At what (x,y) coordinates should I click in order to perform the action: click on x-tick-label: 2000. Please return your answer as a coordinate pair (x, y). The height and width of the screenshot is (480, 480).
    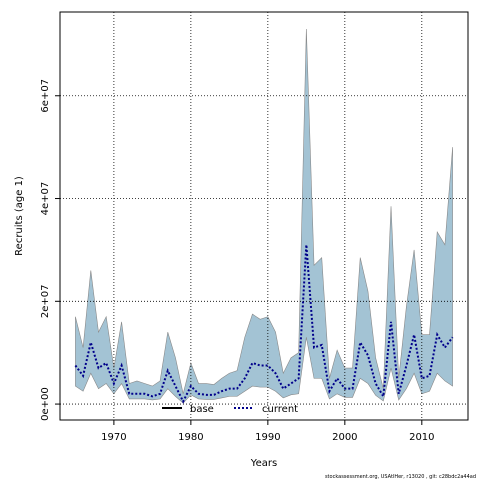
    Looking at the image, I should click on (344, 437).